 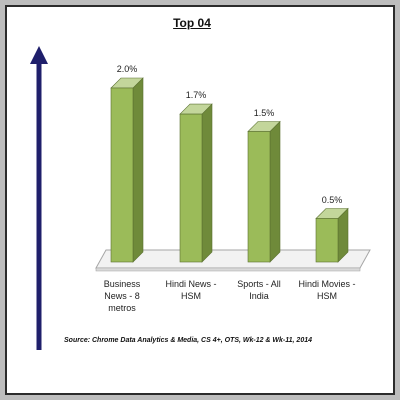 What do you see at coordinates (127, 69) in the screenshot?
I see `data-label-0: 2.0%` at bounding box center [127, 69].